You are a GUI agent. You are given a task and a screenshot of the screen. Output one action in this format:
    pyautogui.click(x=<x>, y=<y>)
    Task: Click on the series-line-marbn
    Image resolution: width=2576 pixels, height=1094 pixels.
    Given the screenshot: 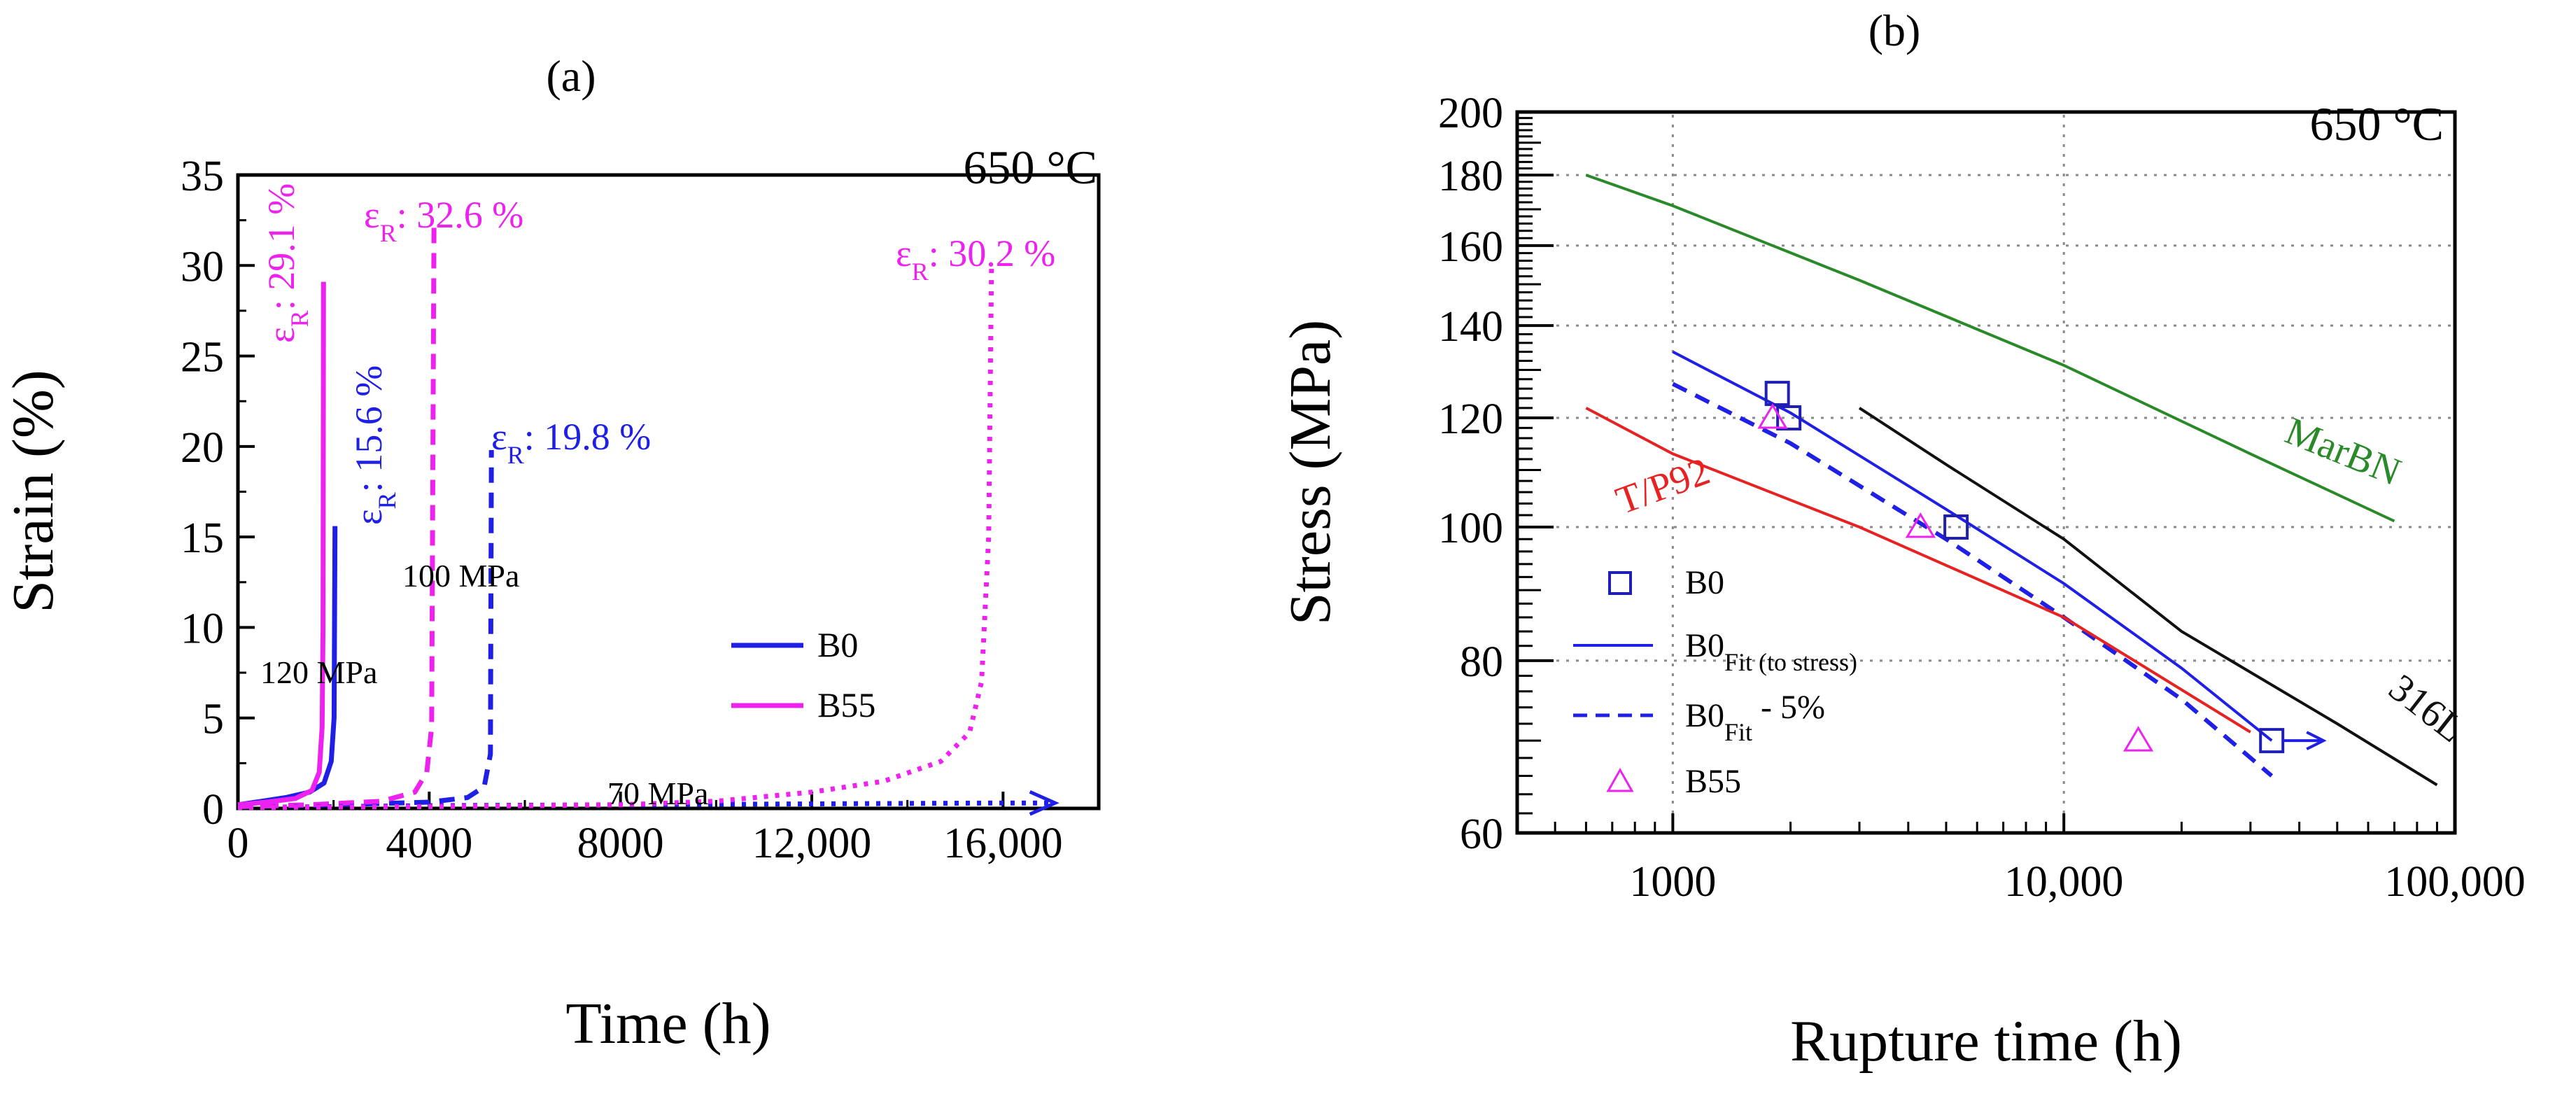 What is the action you would take?
    pyautogui.click(x=1990, y=349)
    